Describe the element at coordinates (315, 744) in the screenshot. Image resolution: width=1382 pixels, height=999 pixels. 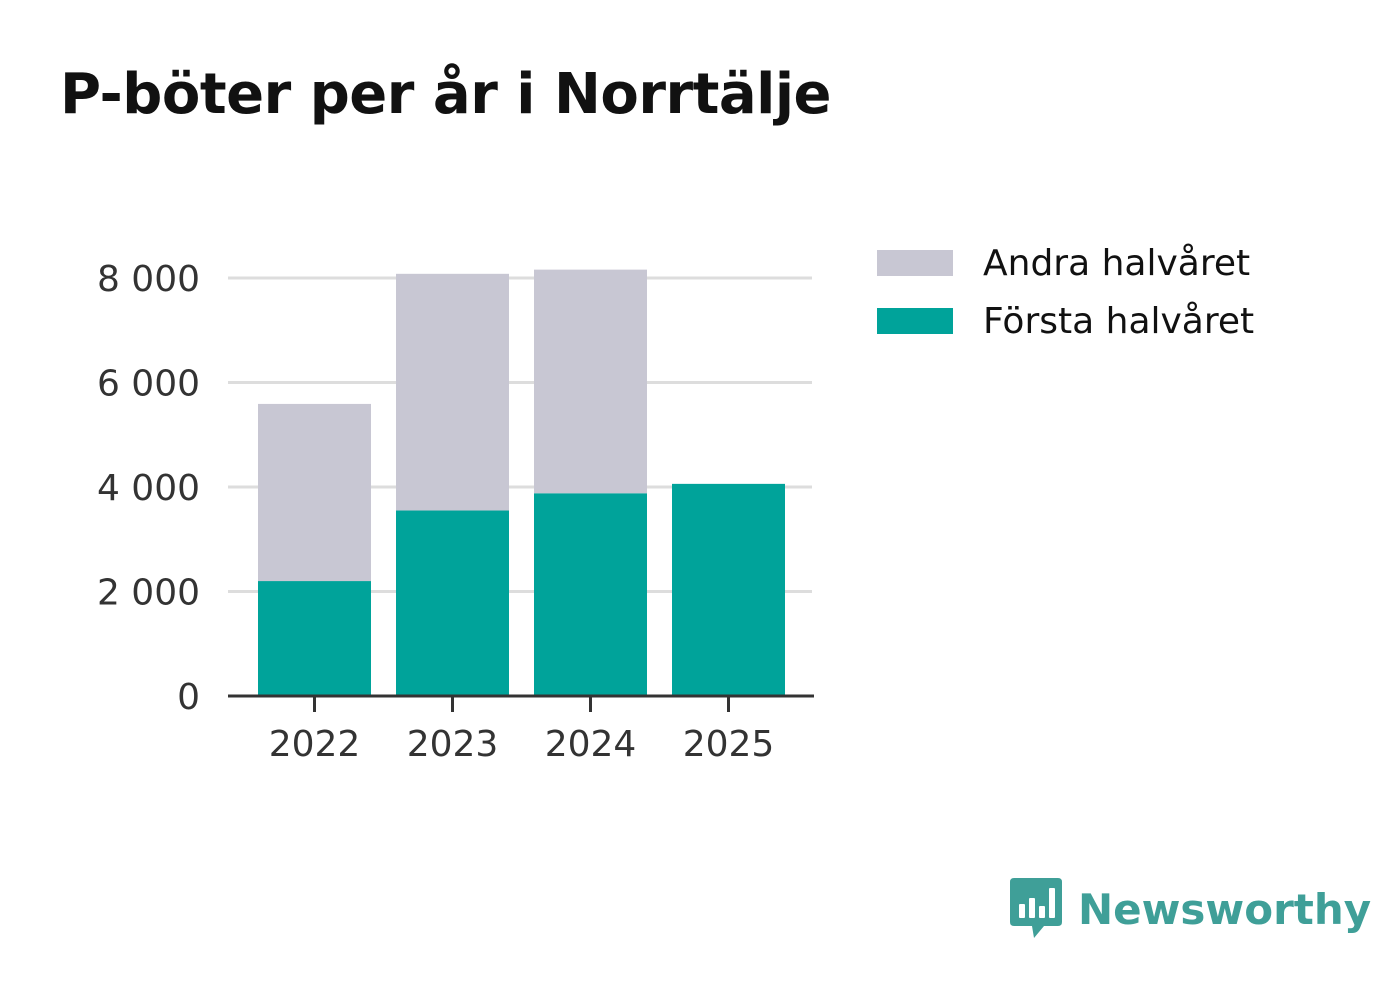
I see `x-tick-label-2022: 2022` at that location.